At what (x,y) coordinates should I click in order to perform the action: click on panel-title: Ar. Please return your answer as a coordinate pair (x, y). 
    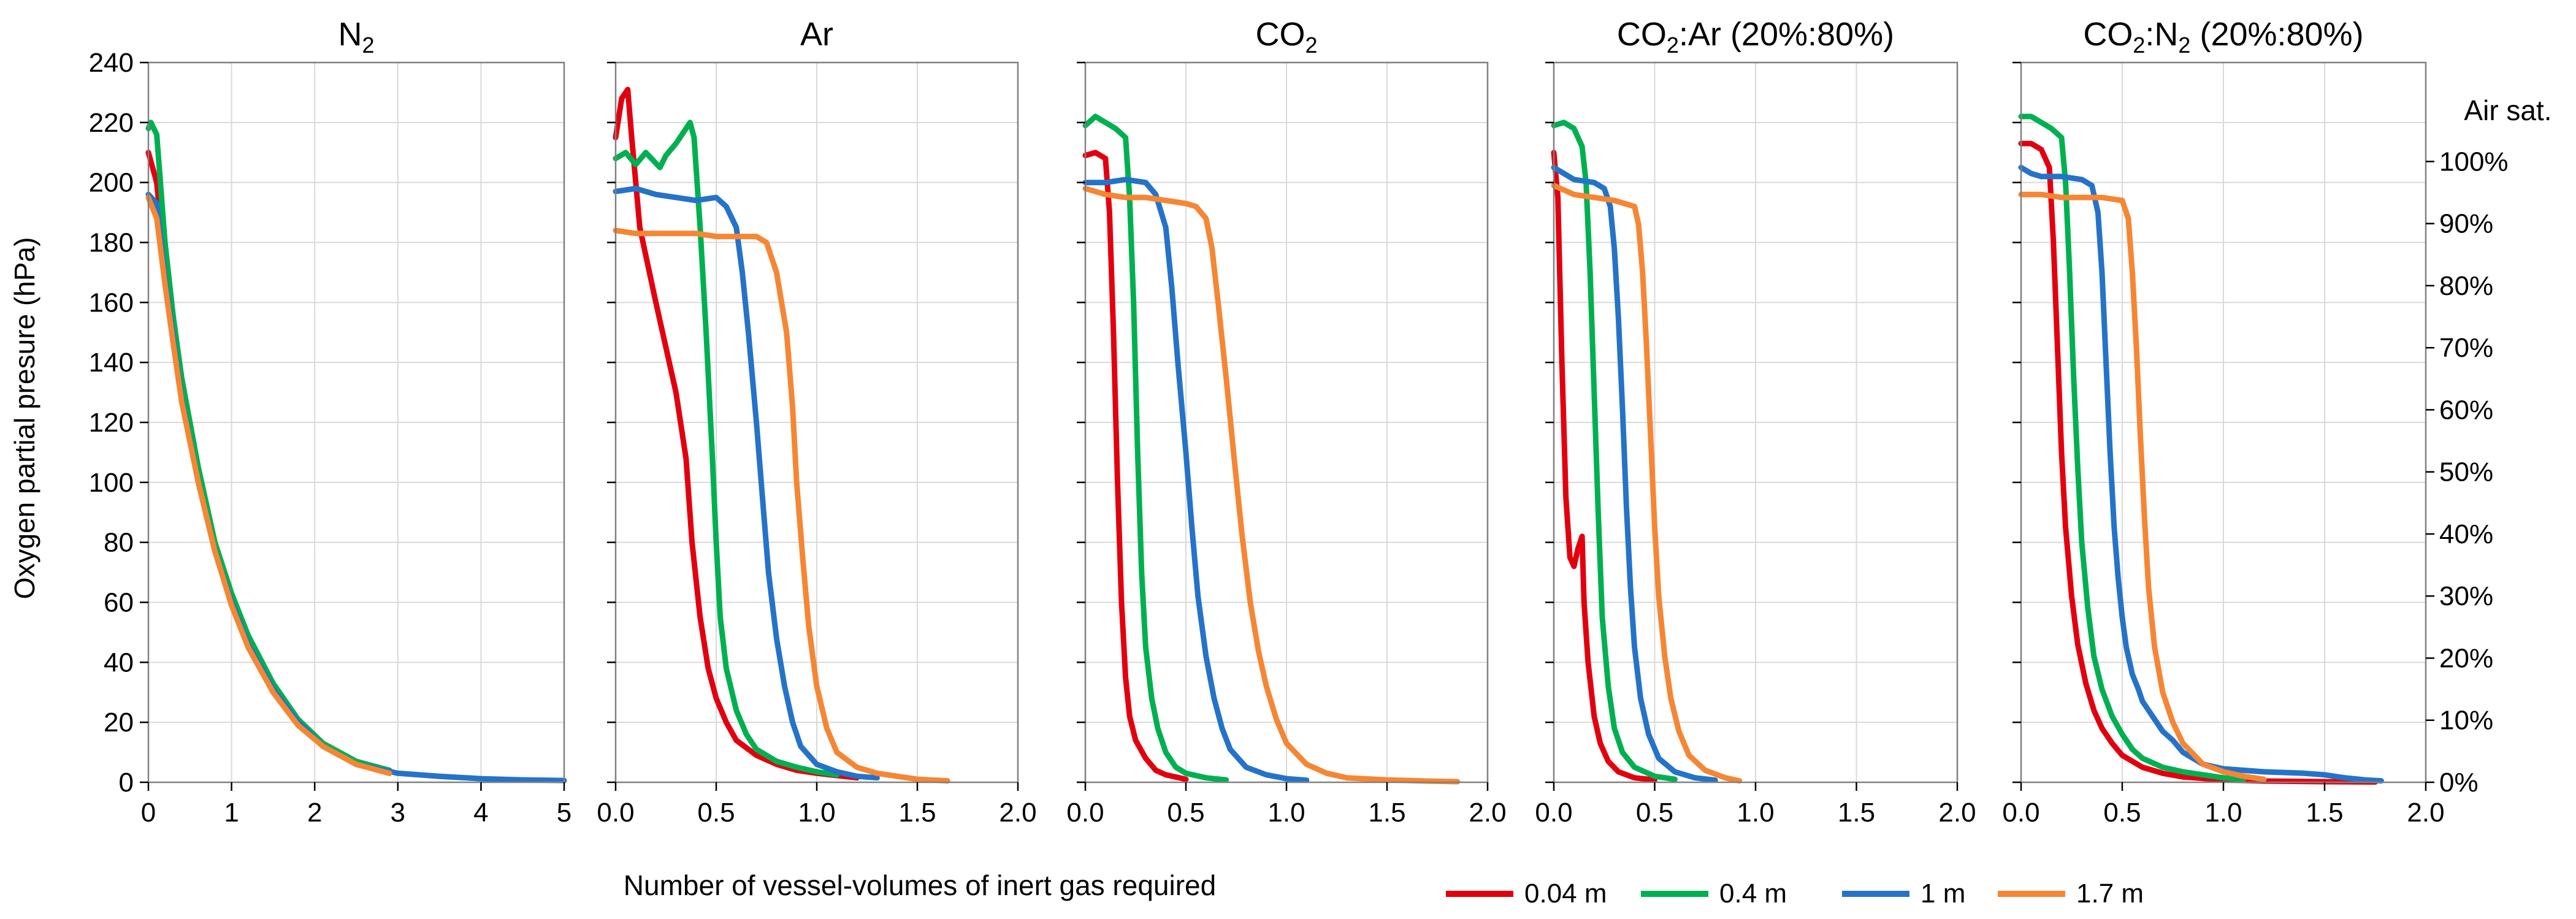
    Looking at the image, I should click on (816, 34).